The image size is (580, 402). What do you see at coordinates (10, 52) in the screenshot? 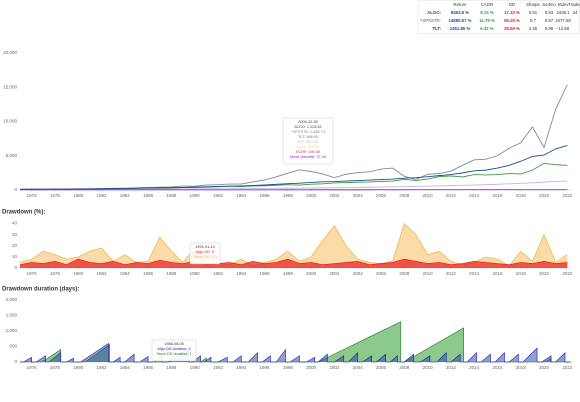
I see `y-tick-label: 20,000` at bounding box center [10, 52].